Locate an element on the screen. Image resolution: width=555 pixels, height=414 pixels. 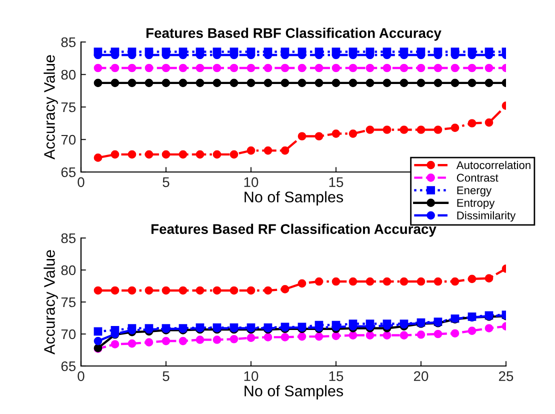
x-tick-label: 20 is located at coordinates (421, 376).